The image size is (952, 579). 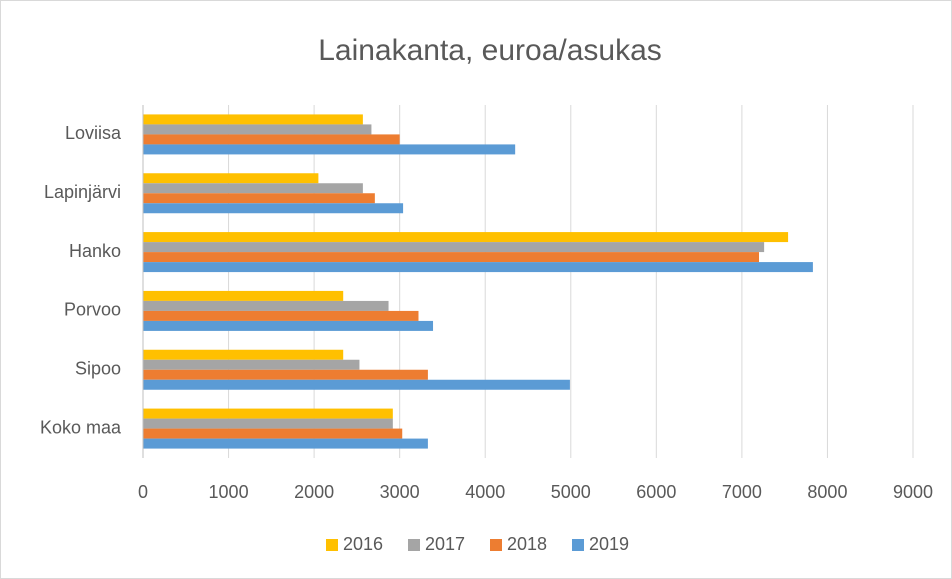 I want to click on x-tick-label: 0, so click(x=143, y=492).